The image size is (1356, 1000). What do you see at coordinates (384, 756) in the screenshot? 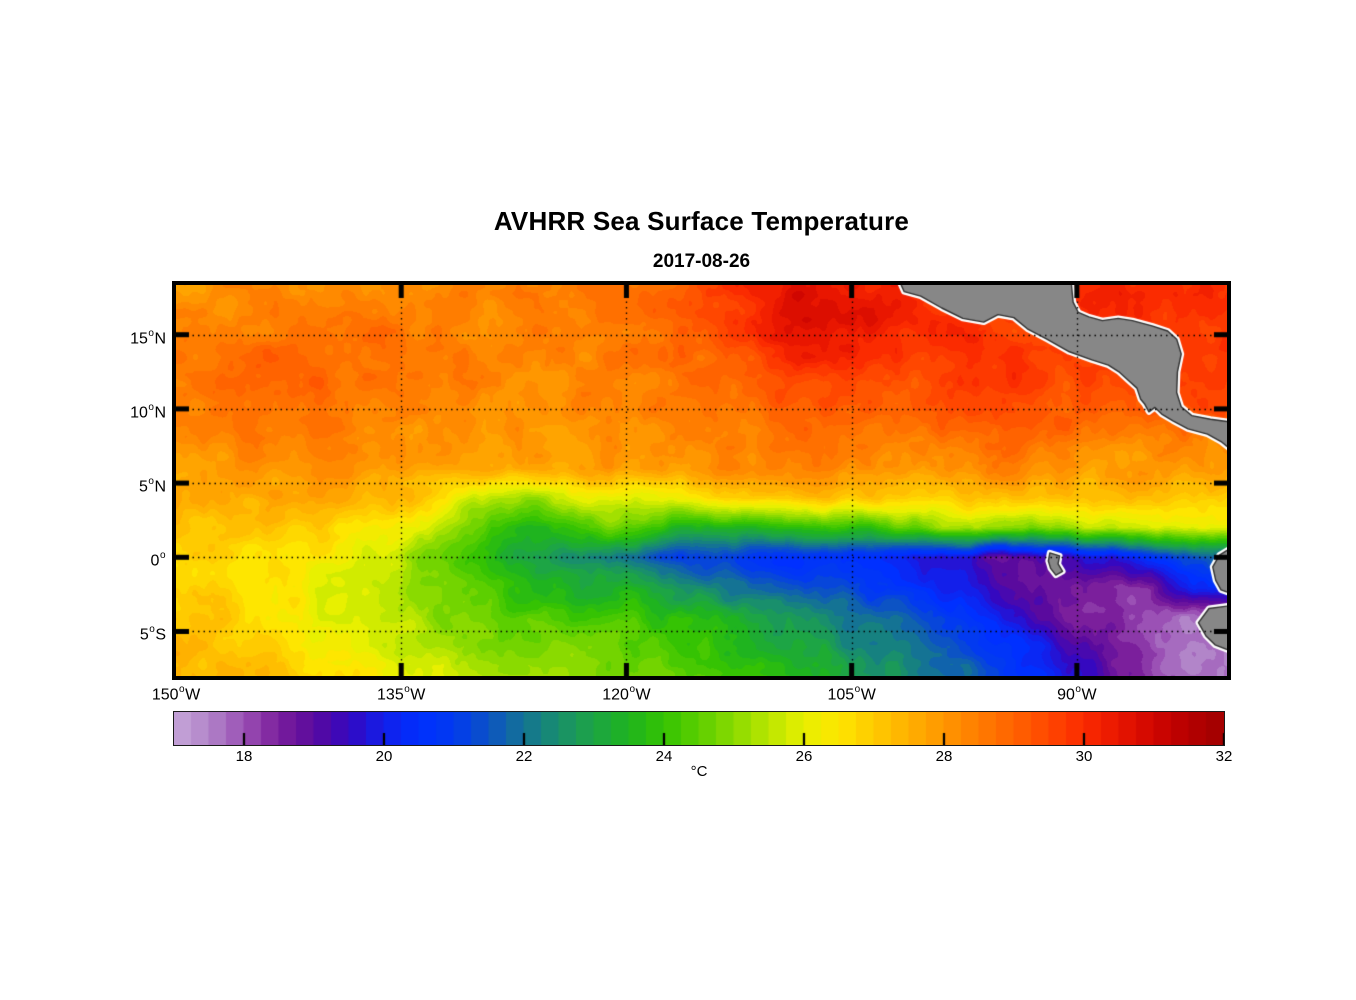
I see `colorbar-tick-label: 20` at bounding box center [384, 756].